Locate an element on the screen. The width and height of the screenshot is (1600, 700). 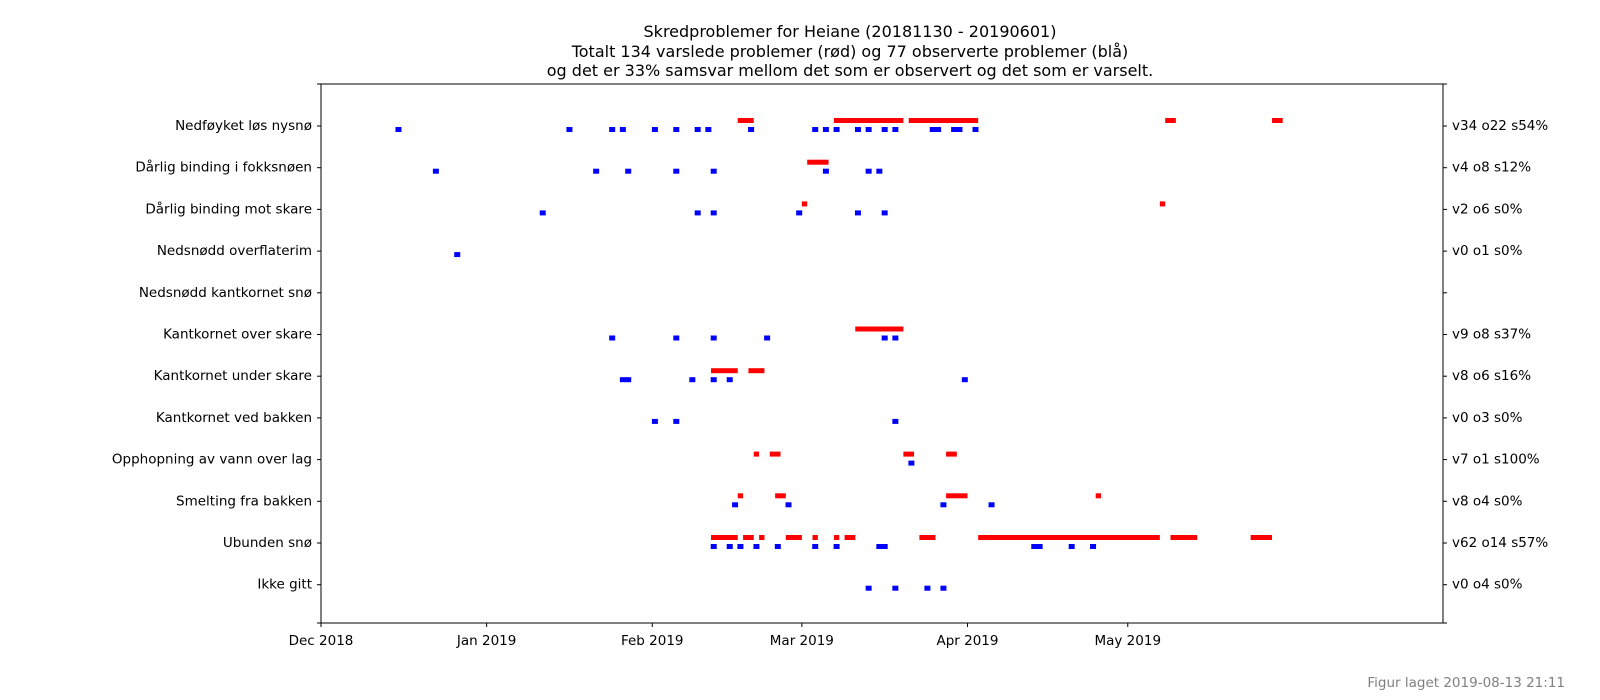
y-tick-label: Nedføyket løs nysnø is located at coordinates (243, 126).